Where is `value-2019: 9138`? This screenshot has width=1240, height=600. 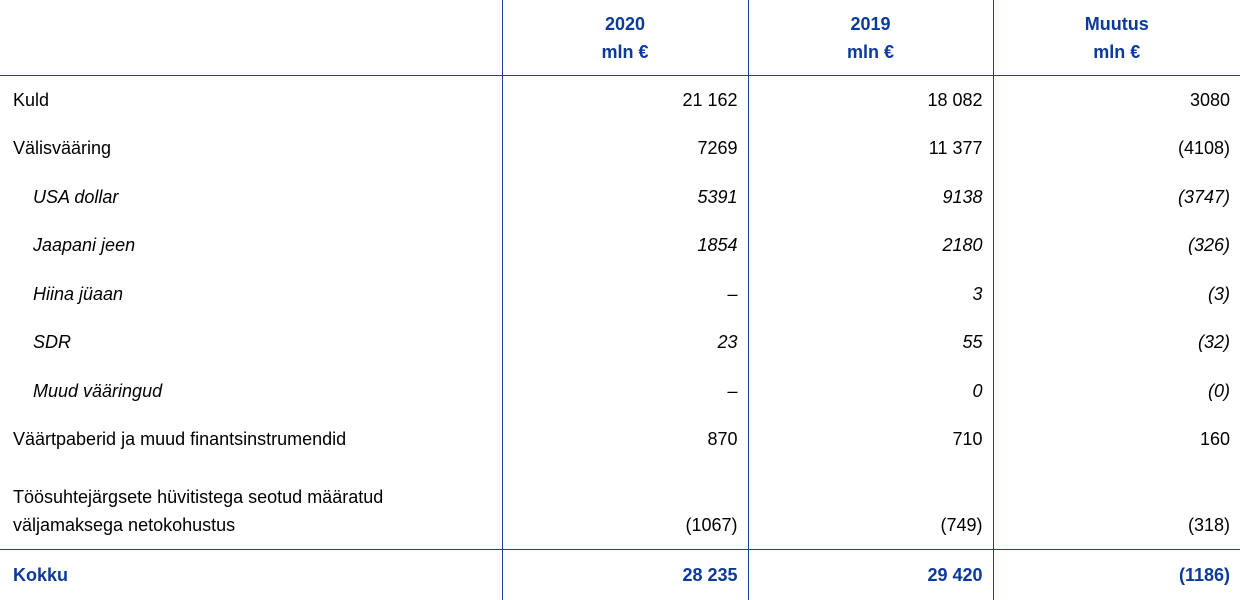 value-2019: 9138 is located at coordinates (870, 197).